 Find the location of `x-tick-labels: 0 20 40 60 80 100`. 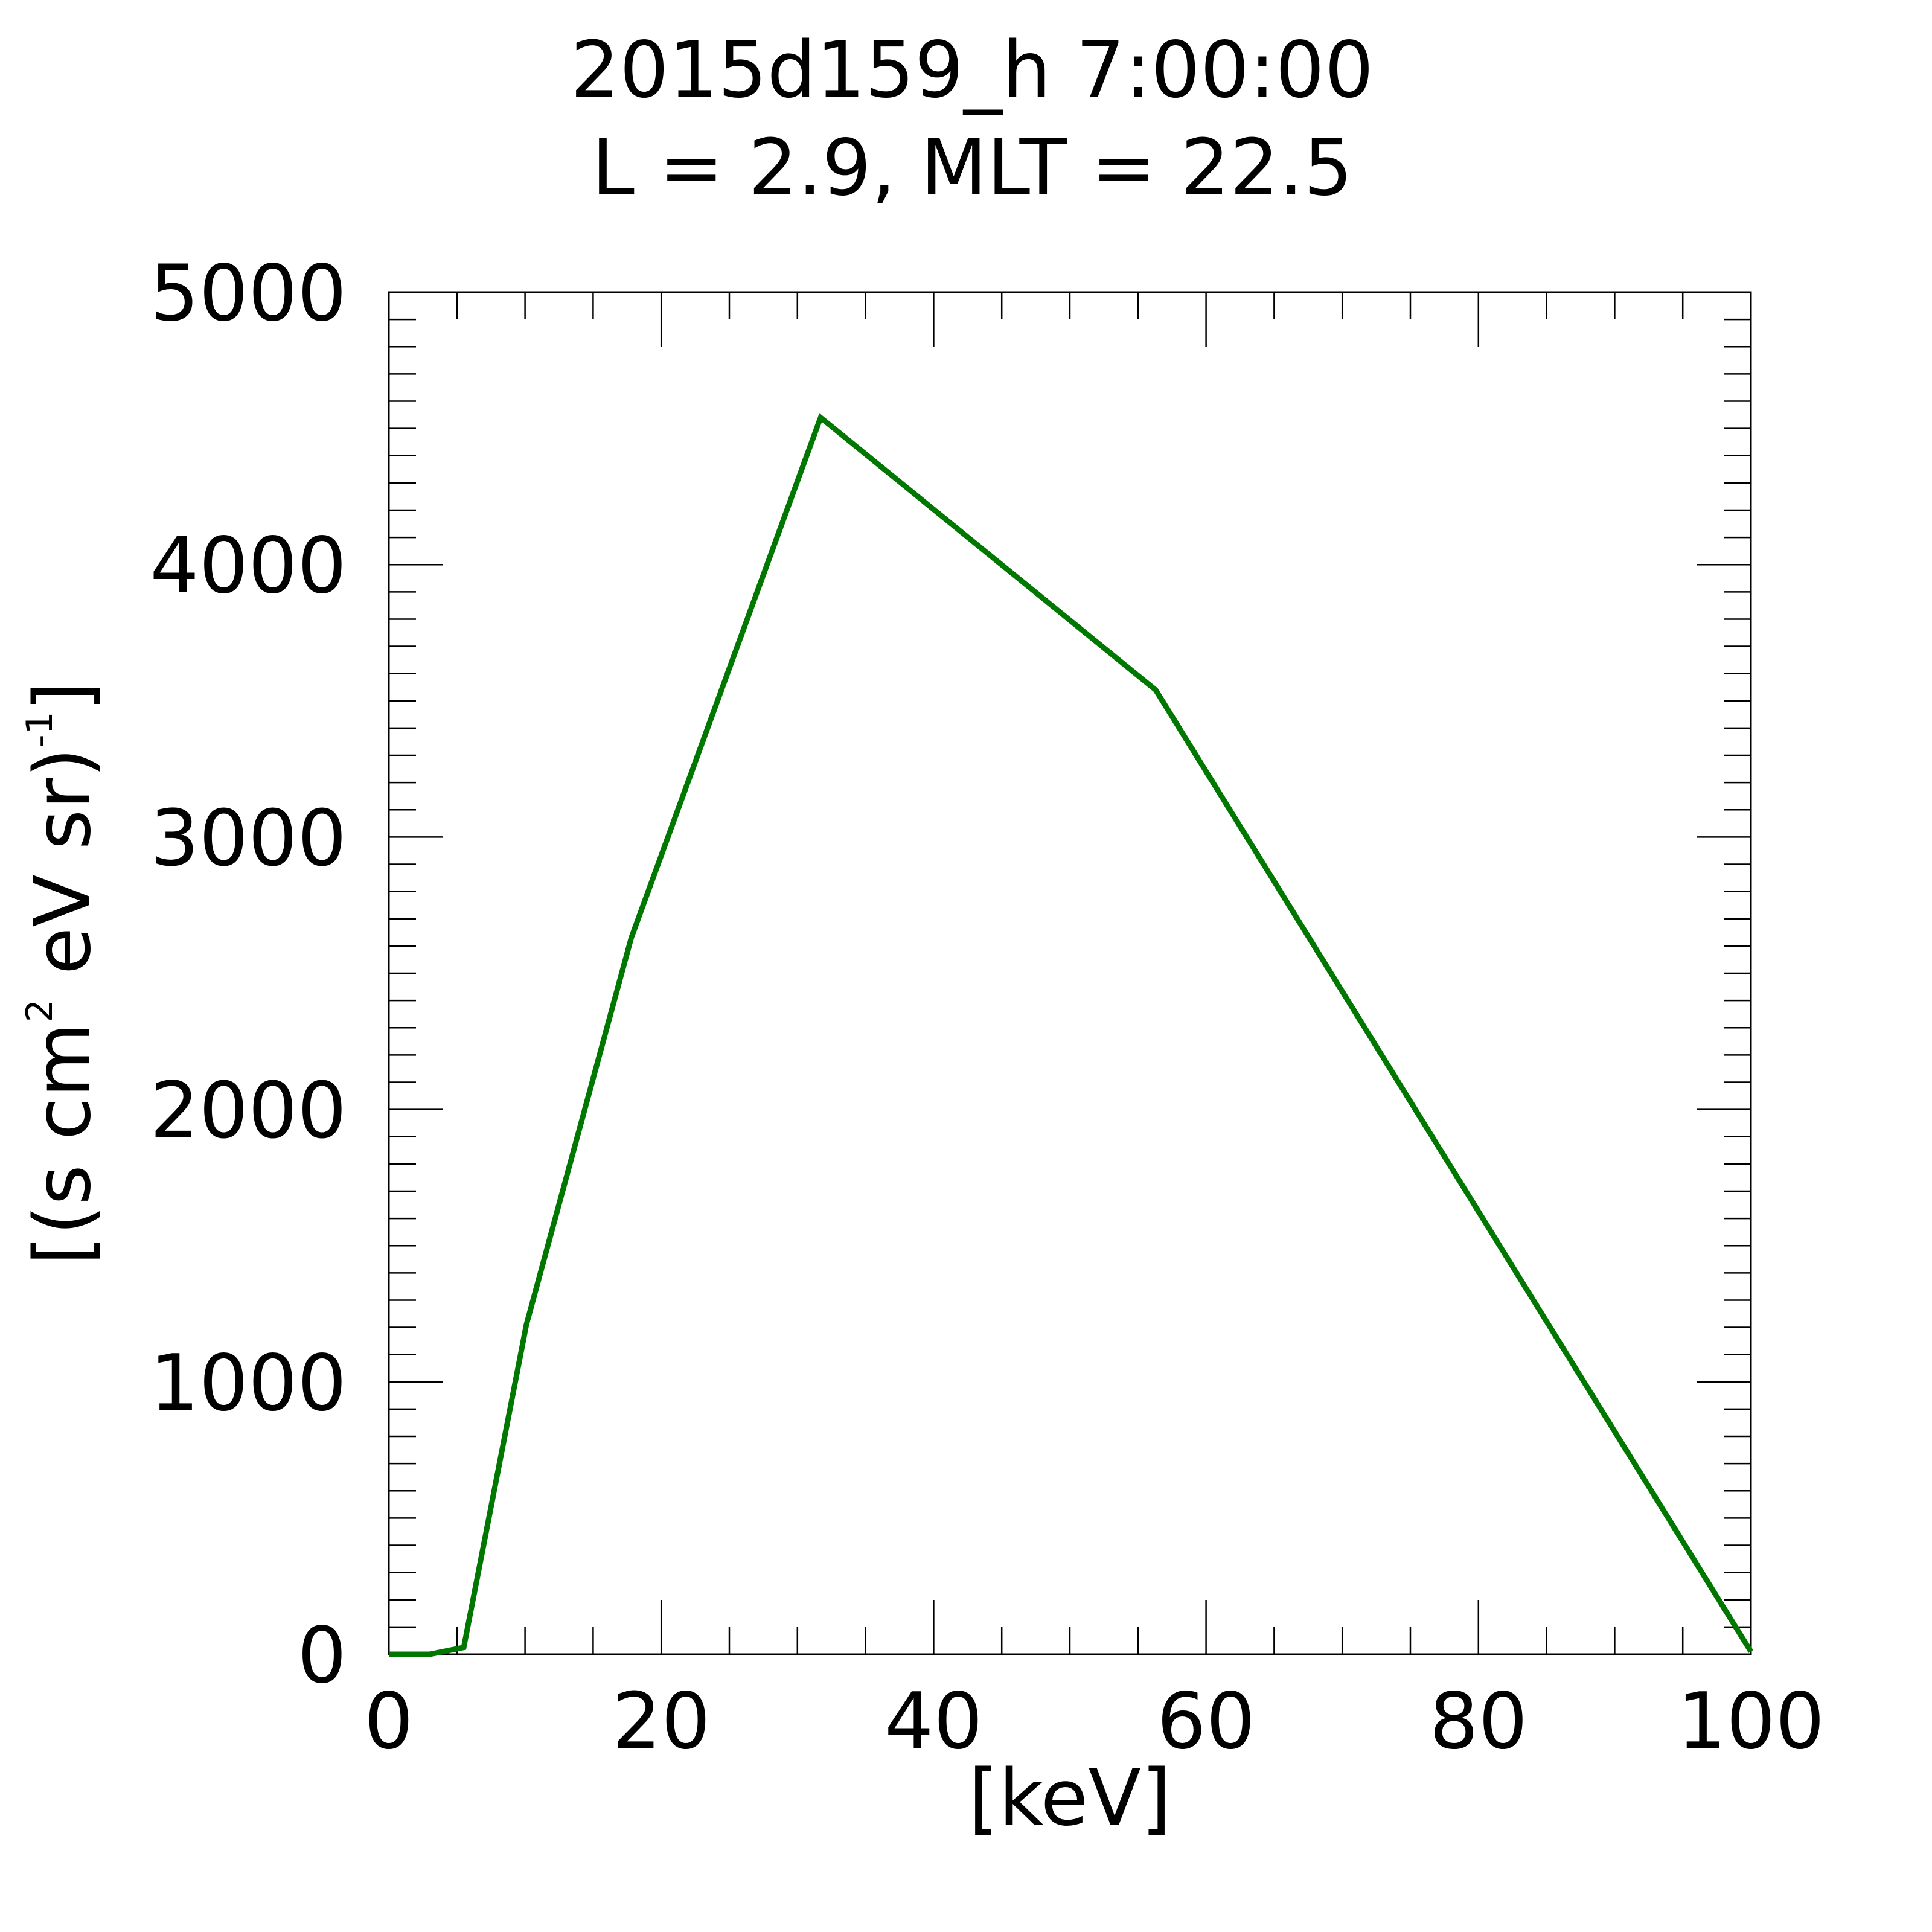

x-tick-labels: 0 20 40 60 80 100 is located at coordinates (1094, 1722).